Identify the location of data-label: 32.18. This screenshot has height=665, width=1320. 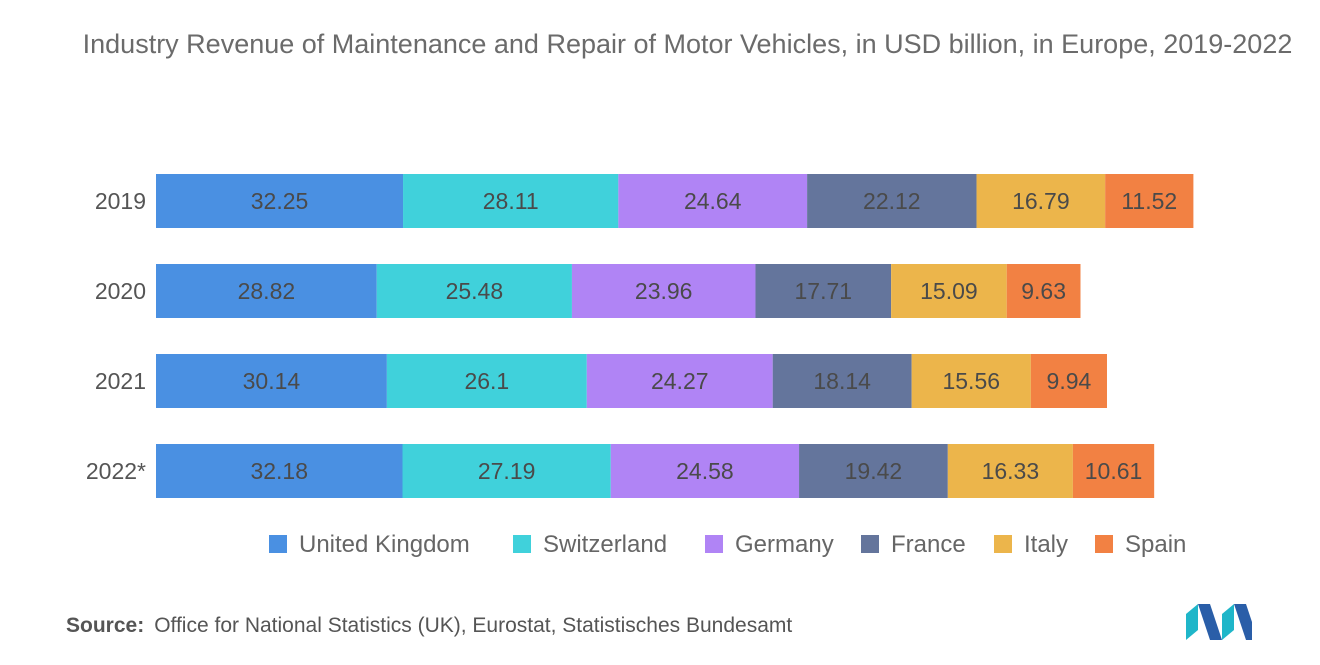
(279, 471).